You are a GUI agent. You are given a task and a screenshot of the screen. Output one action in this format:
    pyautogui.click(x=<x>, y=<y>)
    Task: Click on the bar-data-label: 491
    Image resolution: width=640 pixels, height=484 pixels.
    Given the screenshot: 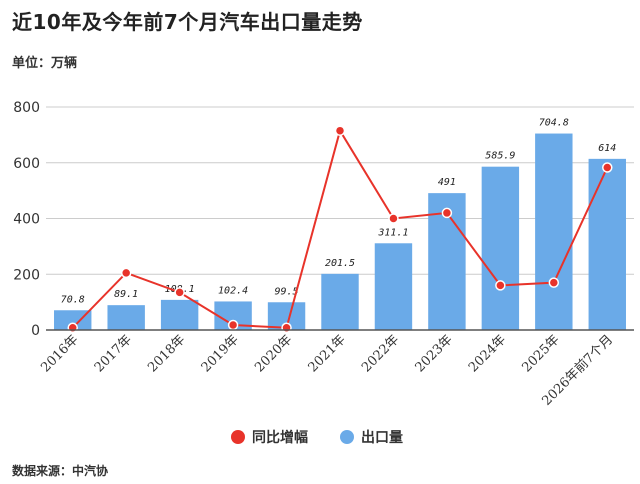 What is the action you would take?
    pyautogui.click(x=447, y=182)
    